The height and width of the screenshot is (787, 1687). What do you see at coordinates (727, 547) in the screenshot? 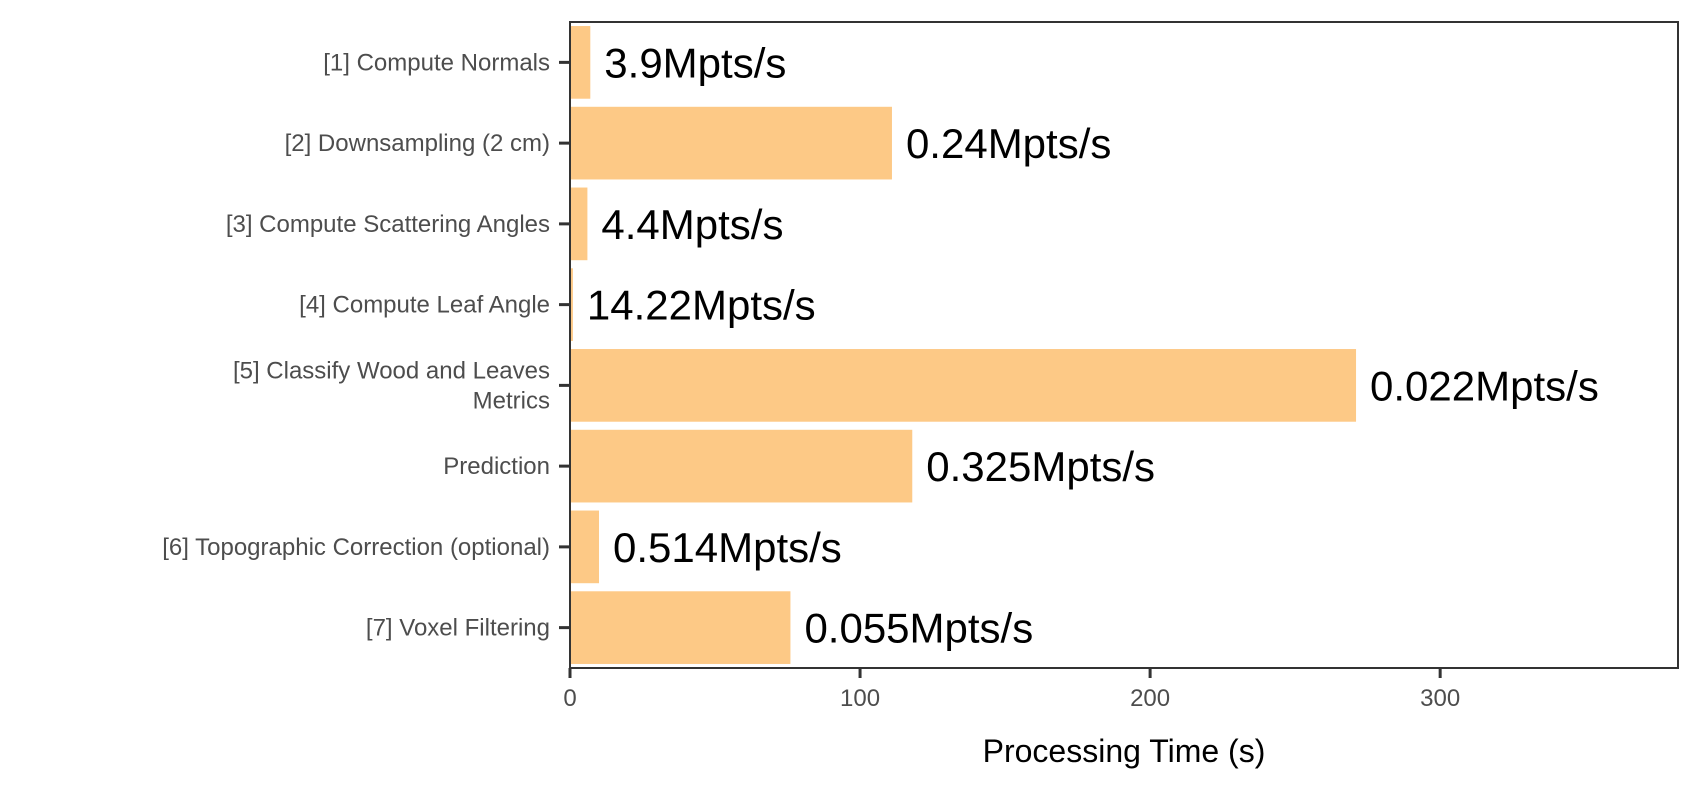
I see `data-label: 0.514Mpts/s` at bounding box center [727, 547].